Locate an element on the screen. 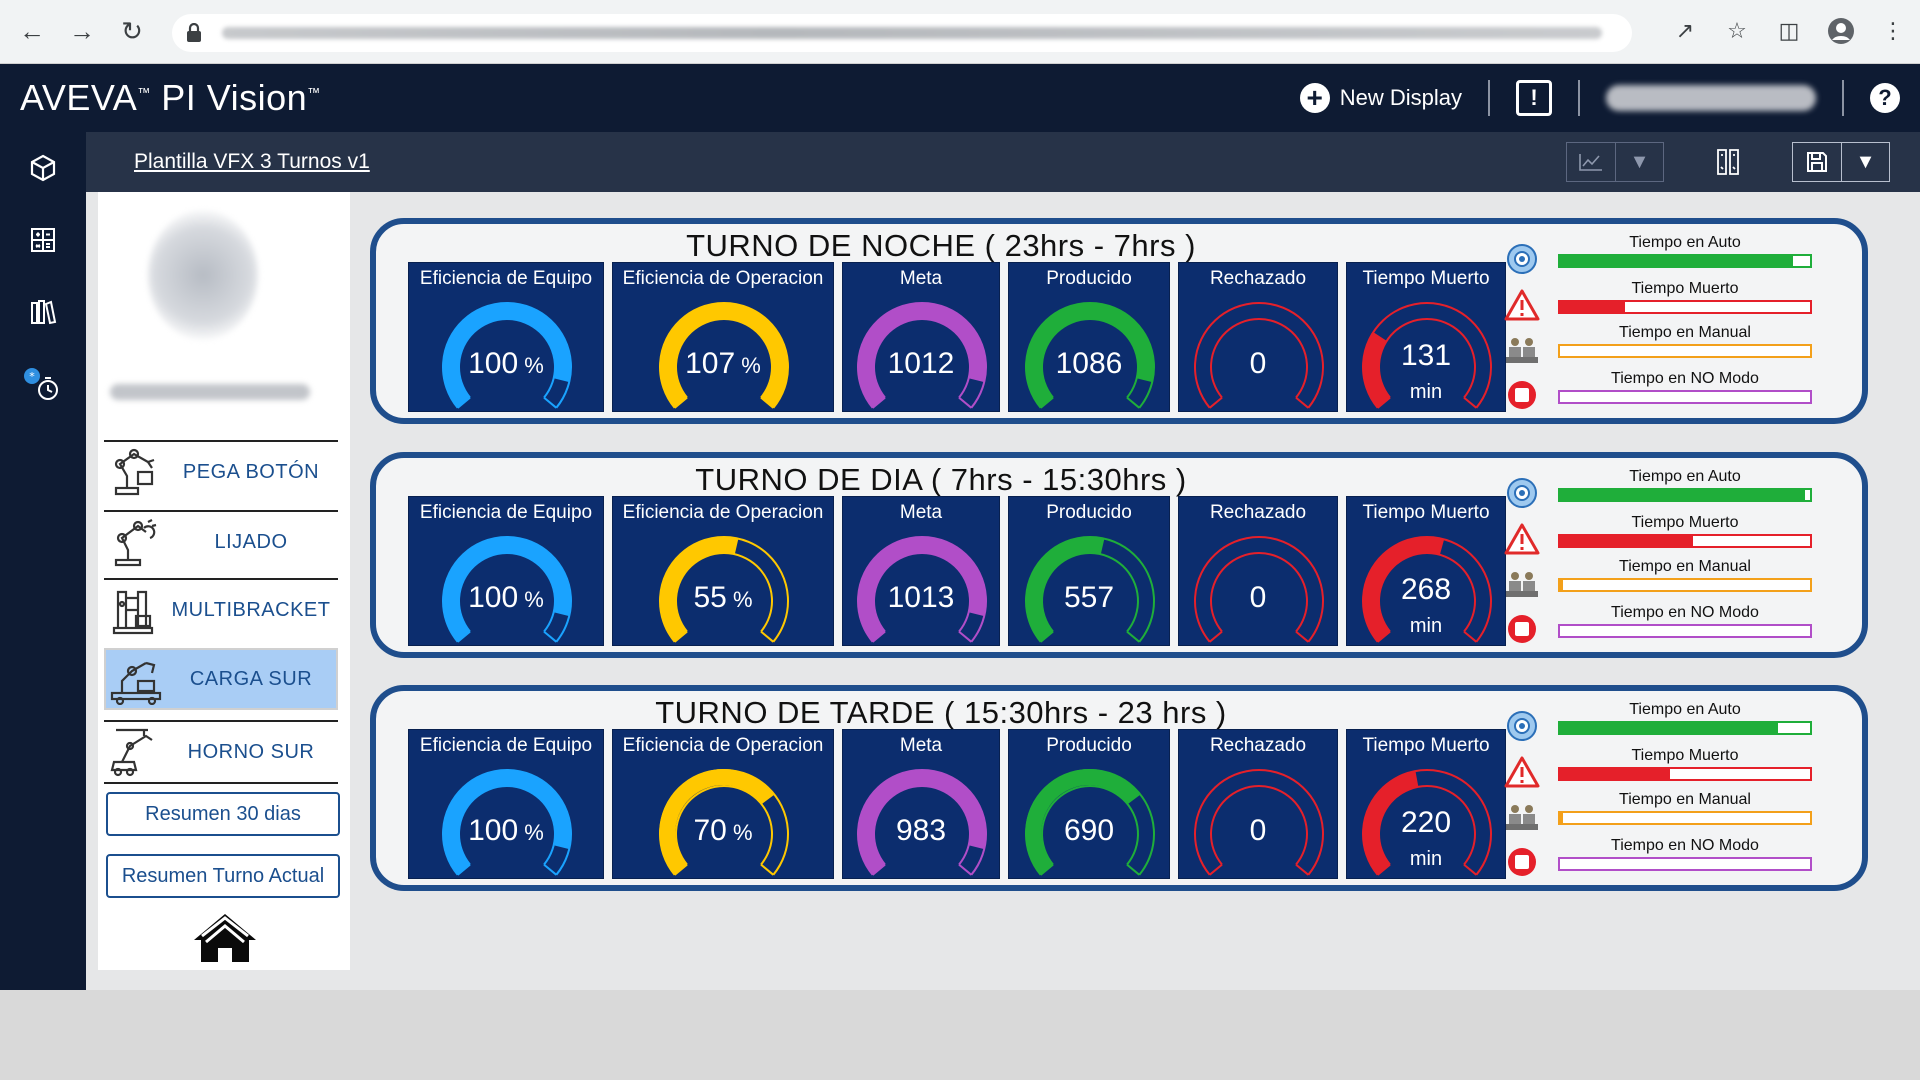 This screenshot has height=1080, width=1920. back-arrow-icon: ← is located at coordinates (32, 31).